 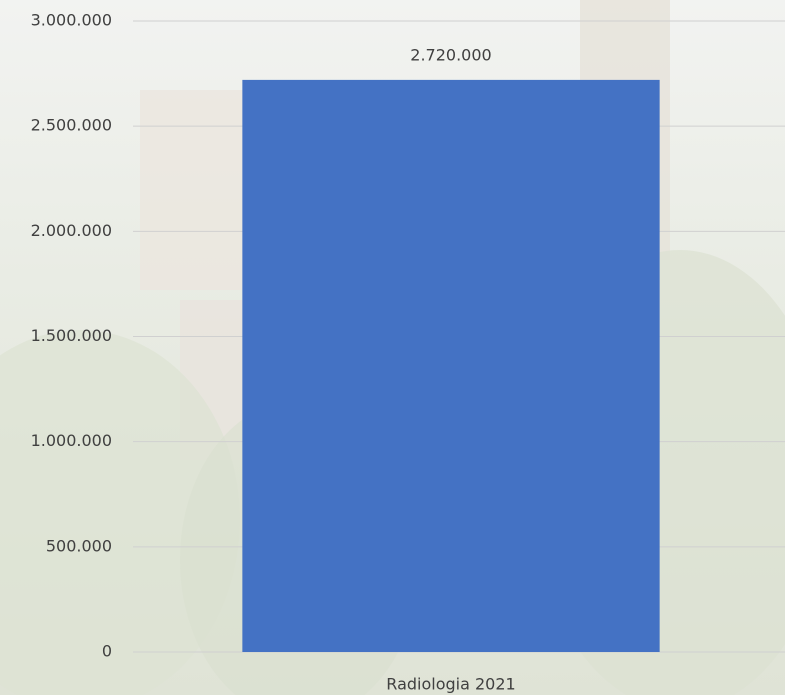 What do you see at coordinates (450, 54) in the screenshot?
I see `data-label: 2.720.000` at bounding box center [450, 54].